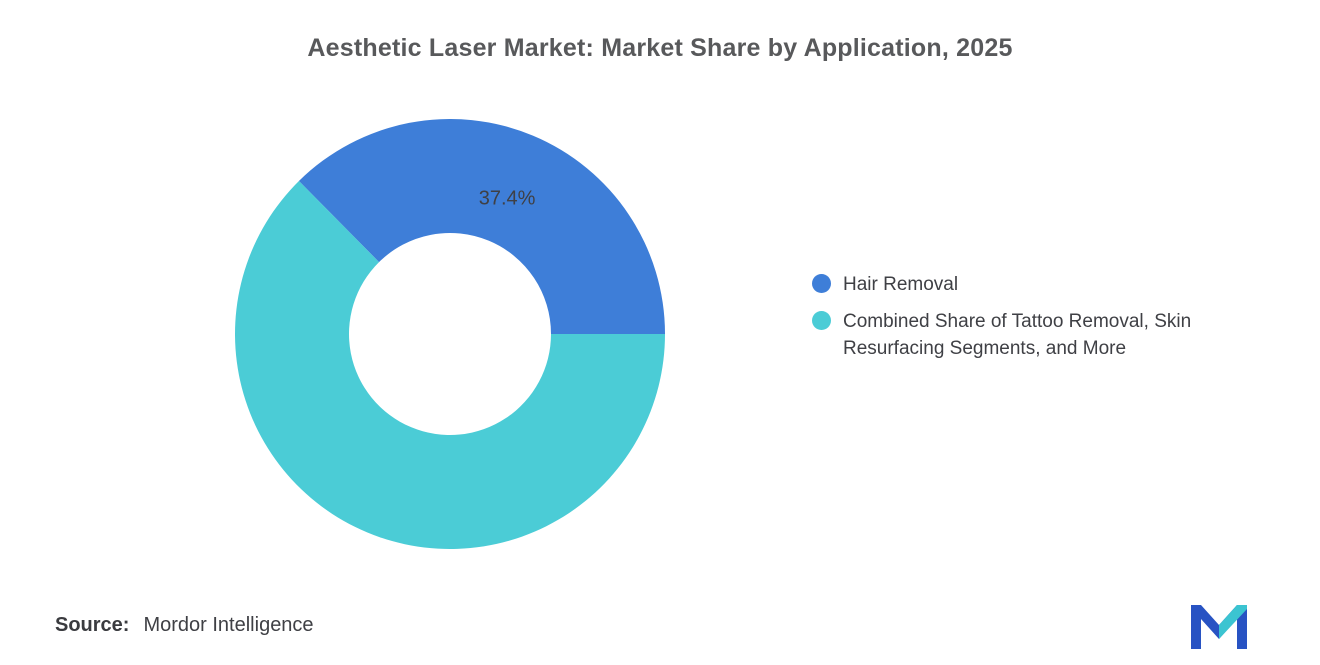 The height and width of the screenshot is (665, 1320). What do you see at coordinates (901, 284) in the screenshot?
I see `legend-label-hair-removal: Hair Removal` at bounding box center [901, 284].